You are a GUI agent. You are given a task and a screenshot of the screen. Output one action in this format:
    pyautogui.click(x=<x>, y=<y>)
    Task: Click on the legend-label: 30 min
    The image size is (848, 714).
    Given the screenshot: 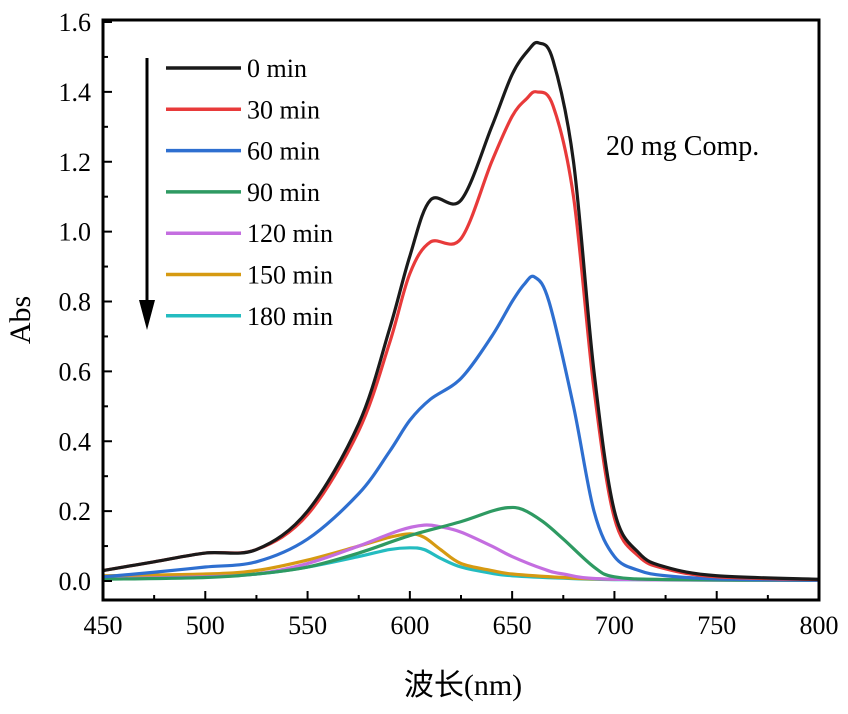 What is the action you would take?
    pyautogui.click(x=283, y=109)
    